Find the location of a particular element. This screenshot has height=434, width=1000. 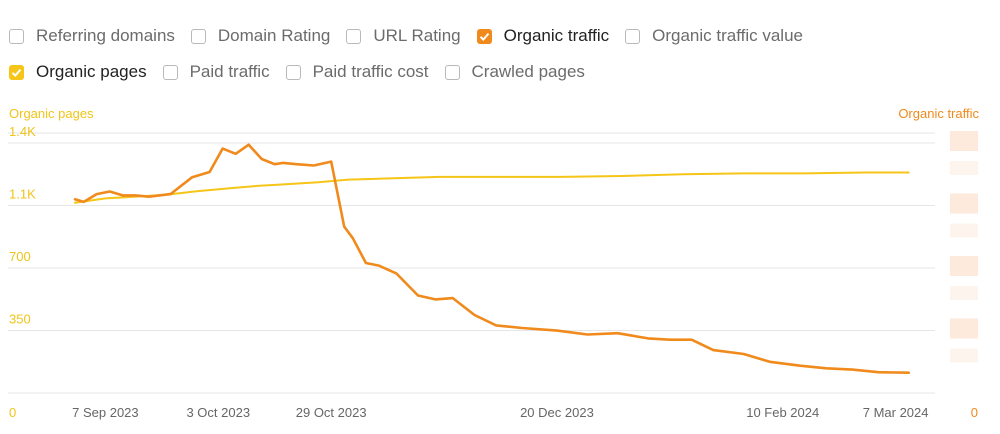

x-axis-tick-label: 20 Dec 2023 is located at coordinates (557, 412).